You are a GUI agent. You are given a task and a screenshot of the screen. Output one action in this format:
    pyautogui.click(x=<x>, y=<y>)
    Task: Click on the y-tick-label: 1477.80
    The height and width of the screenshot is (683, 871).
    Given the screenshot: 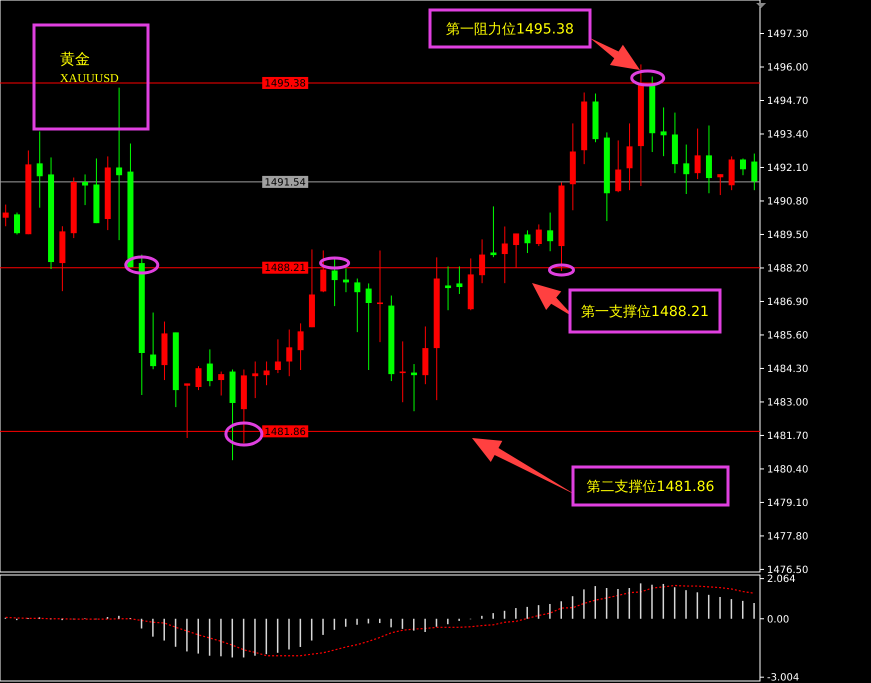 What is the action you would take?
    pyautogui.click(x=787, y=536)
    